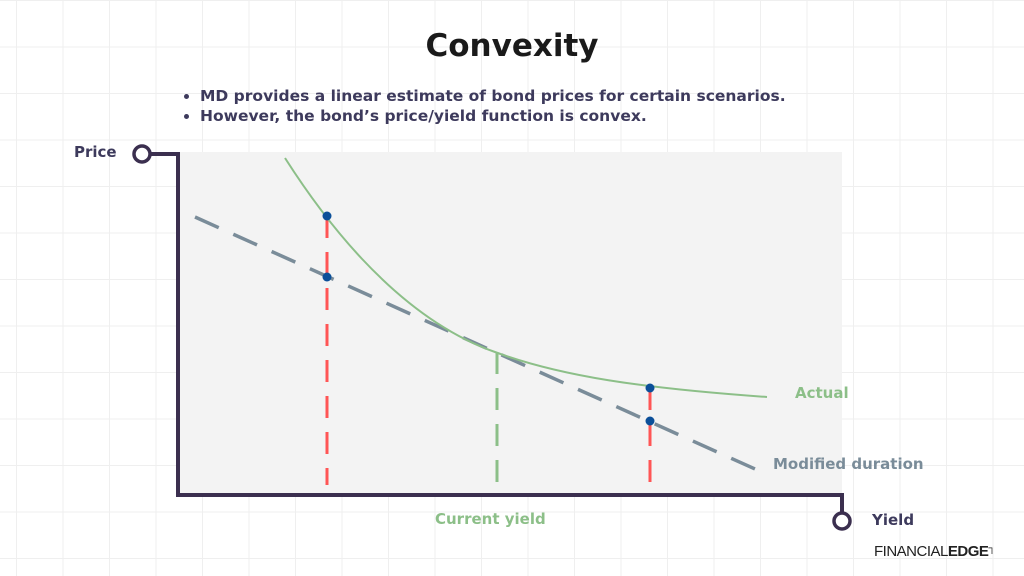 Image resolution: width=1024 pixels, height=576 pixels. Describe the element at coordinates (822, 393) in the screenshot. I see `actual-label: Actual` at that location.